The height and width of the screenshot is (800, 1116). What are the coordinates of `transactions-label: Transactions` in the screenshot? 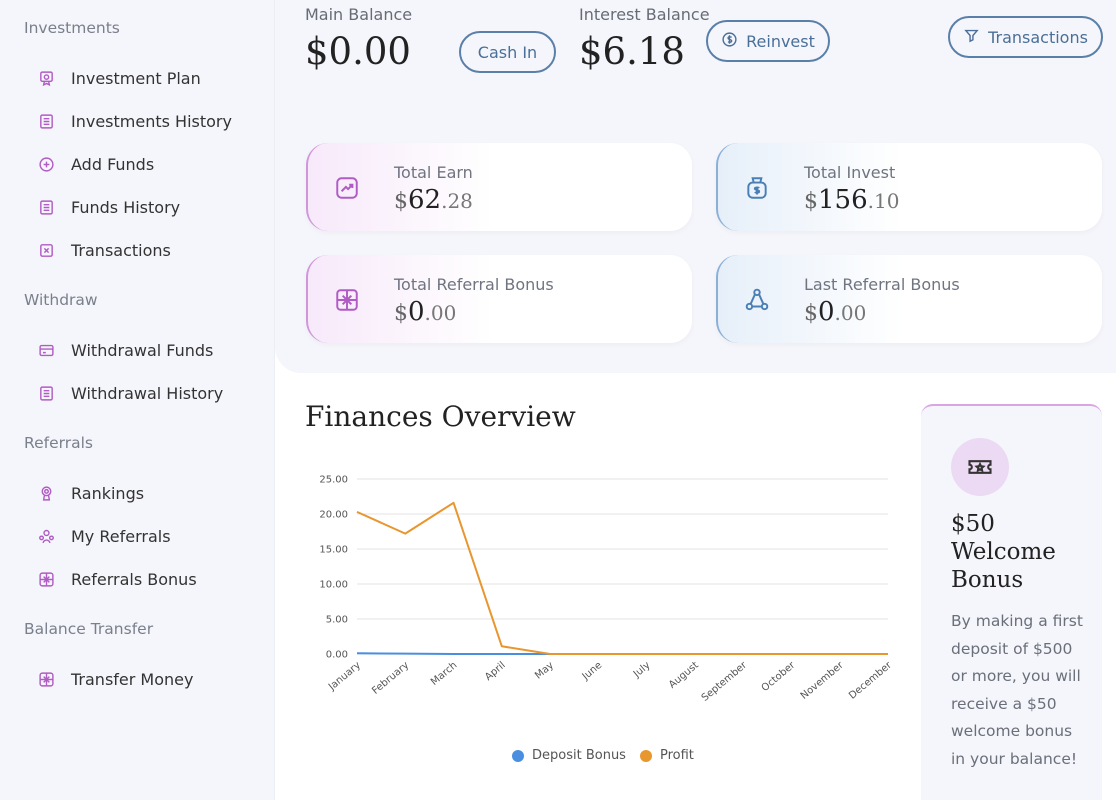 It's located at (1038, 37).